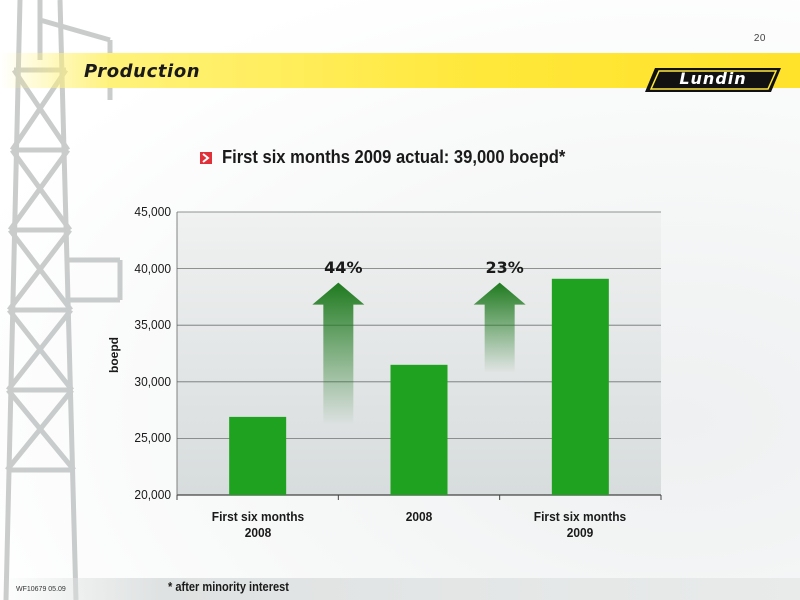 The width and height of the screenshot is (800, 600). Describe the element at coordinates (114, 355) in the screenshot. I see `y-axis-label: boepd` at that location.